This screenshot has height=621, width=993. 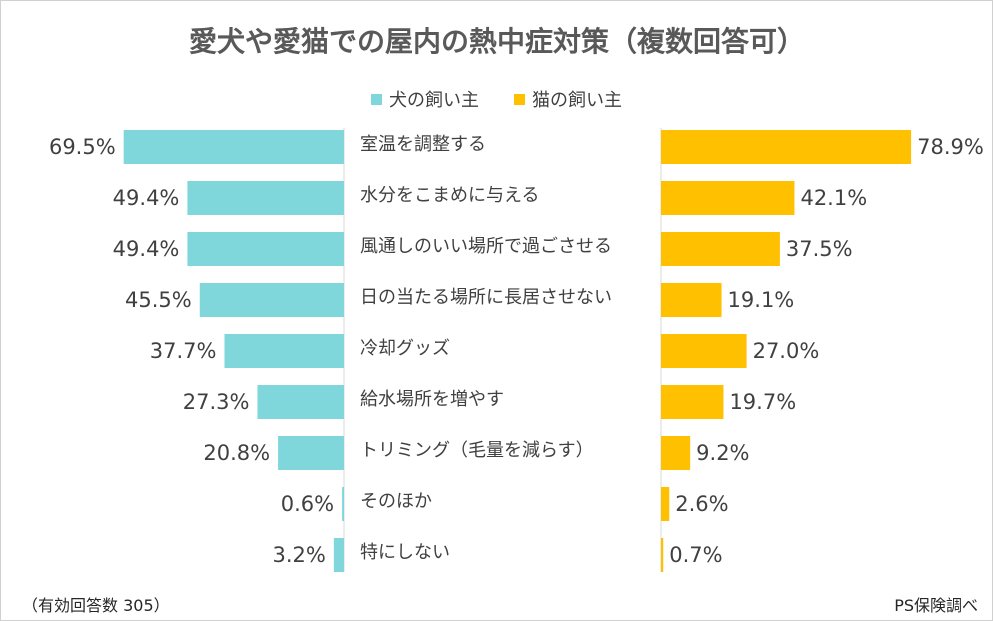 I want to click on value-label-cat-2: 37.5%, so click(x=819, y=249).